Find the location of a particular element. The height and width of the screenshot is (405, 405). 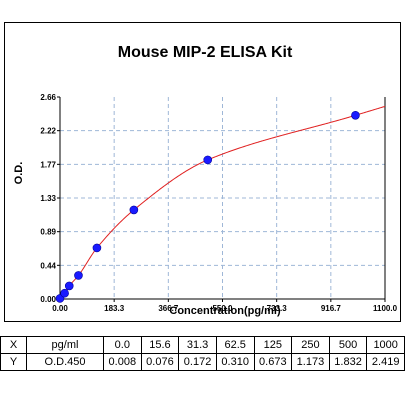

table-cell: 125 is located at coordinates (273, 345).